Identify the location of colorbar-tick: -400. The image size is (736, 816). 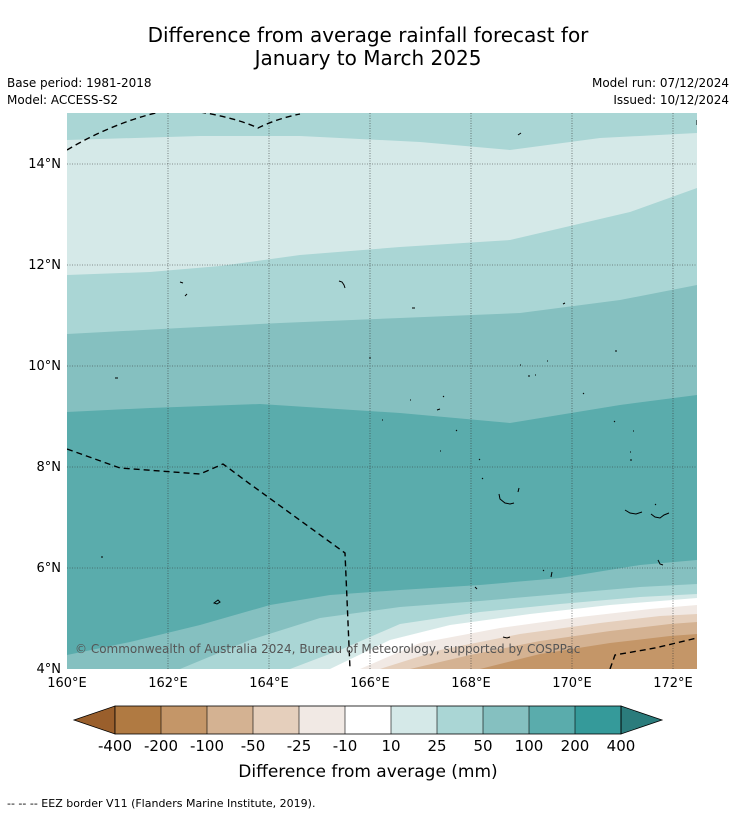
(115, 746).